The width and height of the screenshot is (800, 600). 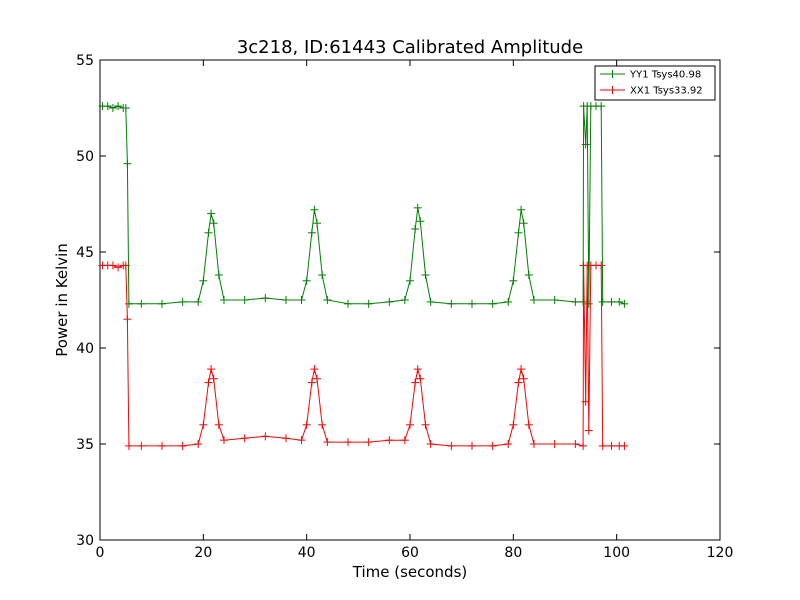 I want to click on legend-label-yy1: YY1 Tsys40.98, so click(x=665, y=75).